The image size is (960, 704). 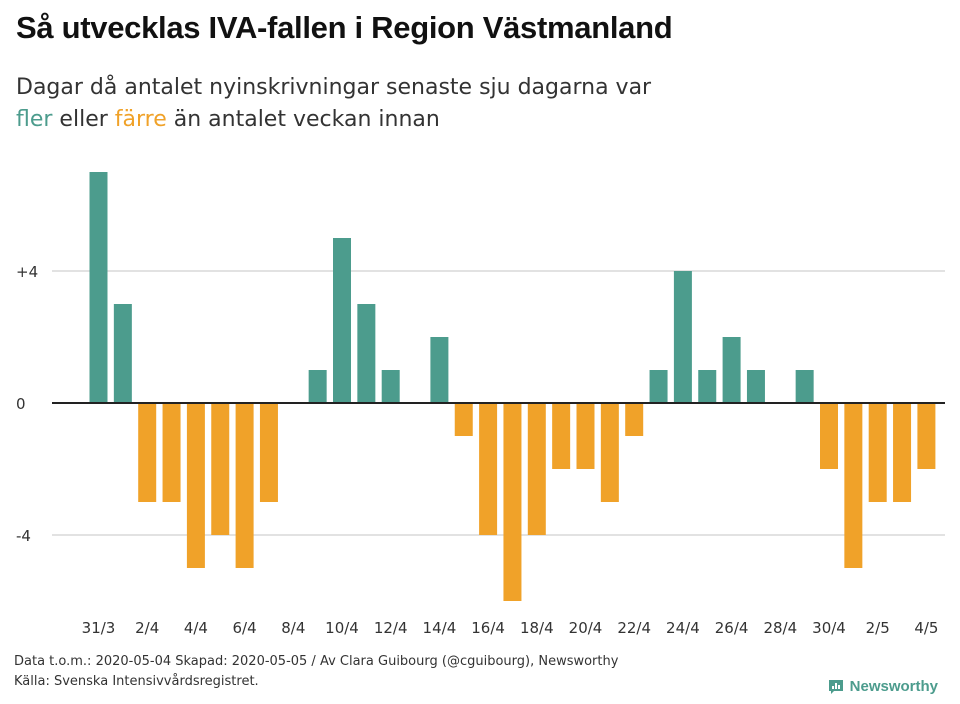 What do you see at coordinates (926, 628) in the screenshot?
I see `x-tick-label: 4/5` at bounding box center [926, 628].